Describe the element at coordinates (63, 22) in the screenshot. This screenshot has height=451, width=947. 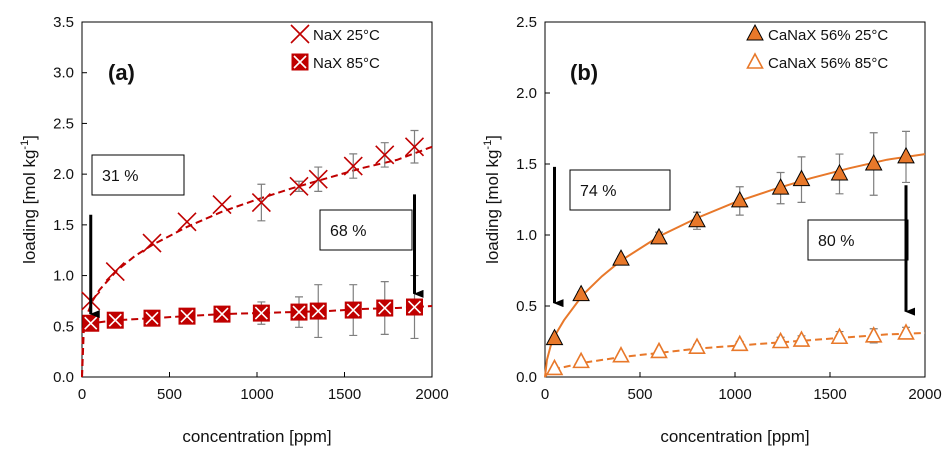
I see `y-tick-label: 3.5` at that location.